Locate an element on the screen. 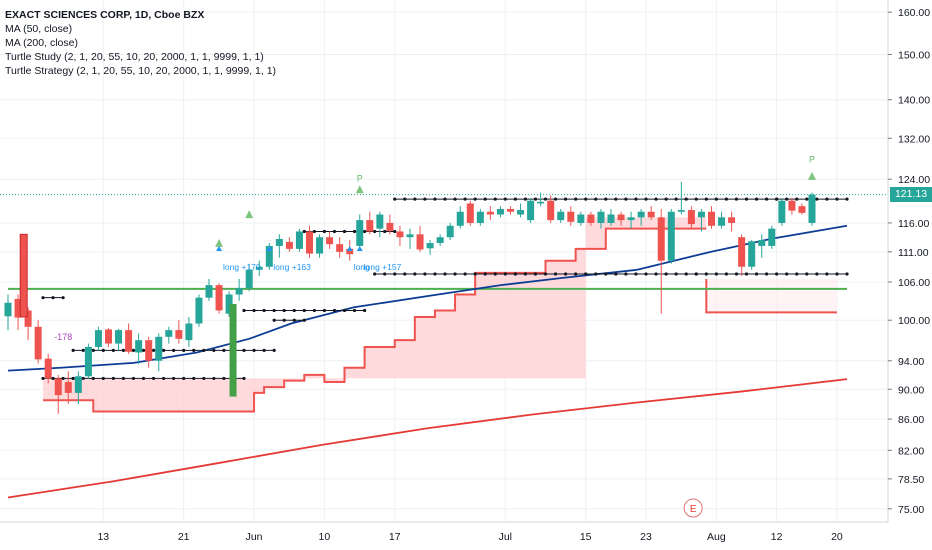  y-tick-label: 100.00 is located at coordinates (914, 321).